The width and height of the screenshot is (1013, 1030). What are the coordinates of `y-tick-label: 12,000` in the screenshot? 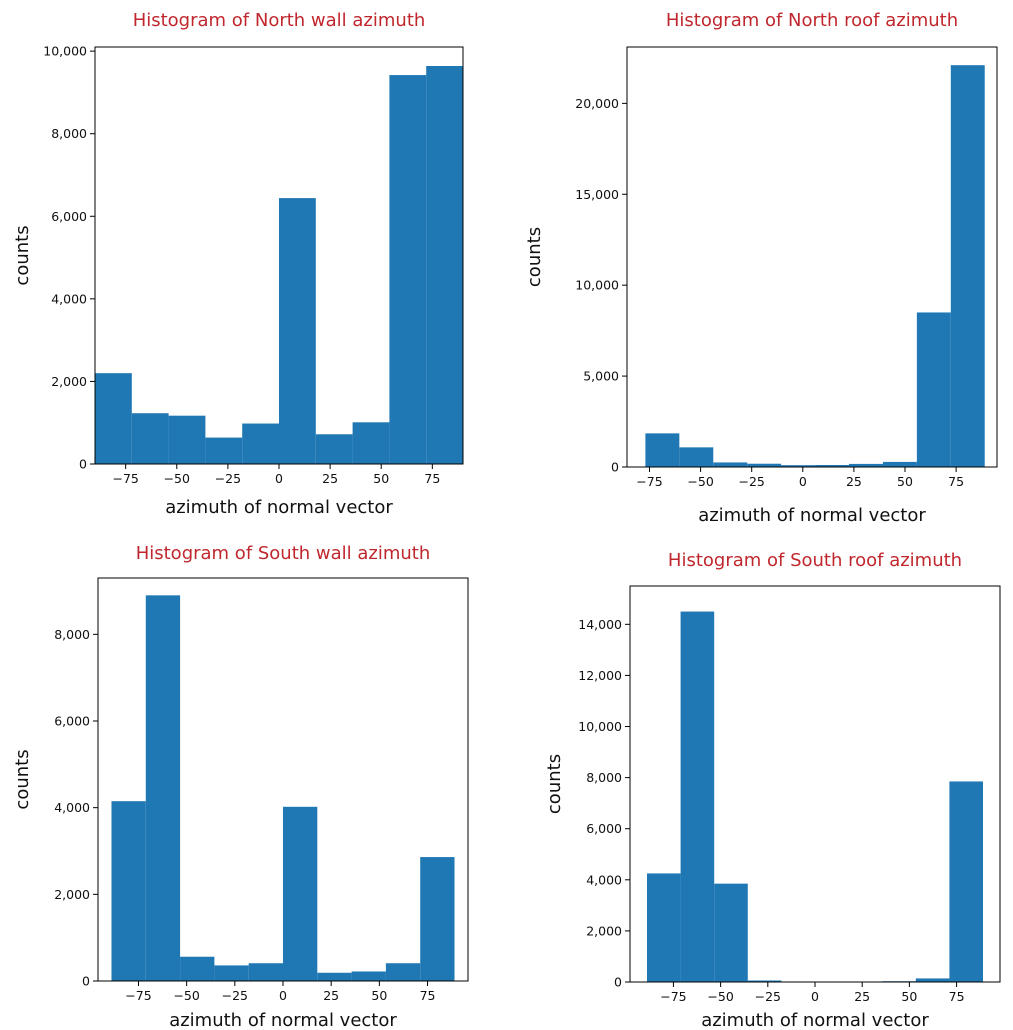 It's located at (600, 675).